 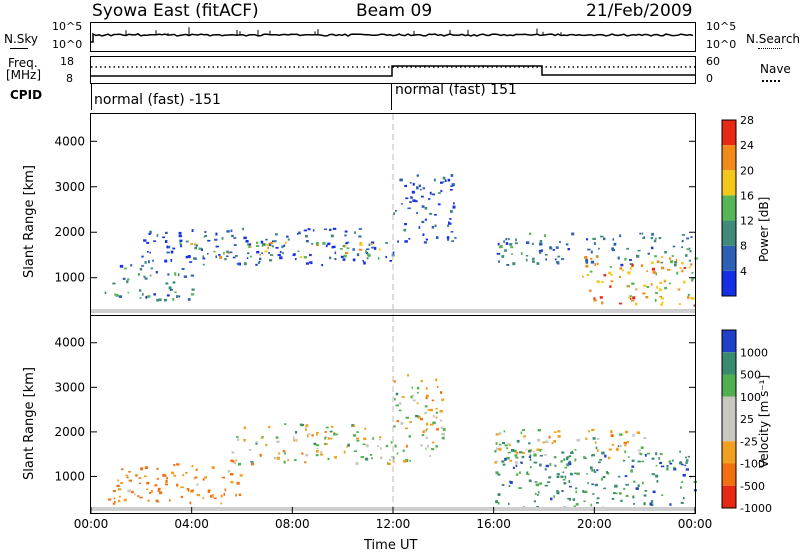 What do you see at coordinates (69, 432) in the screenshot?
I see `y-tick-label: 2000` at bounding box center [69, 432].